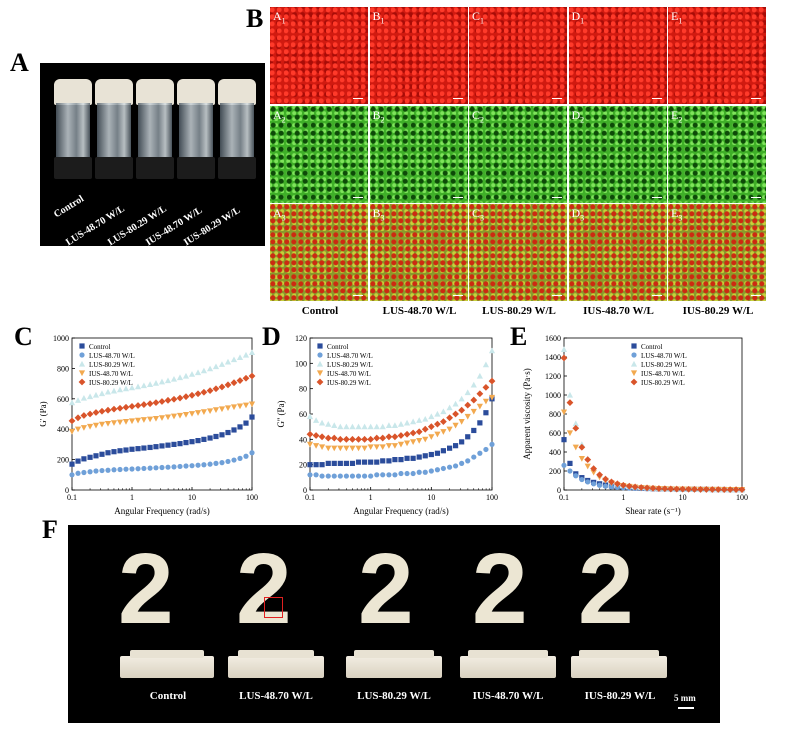 The height and width of the screenshot is (739, 786). I want to click on micrograph-label: B3, so click(378, 214).